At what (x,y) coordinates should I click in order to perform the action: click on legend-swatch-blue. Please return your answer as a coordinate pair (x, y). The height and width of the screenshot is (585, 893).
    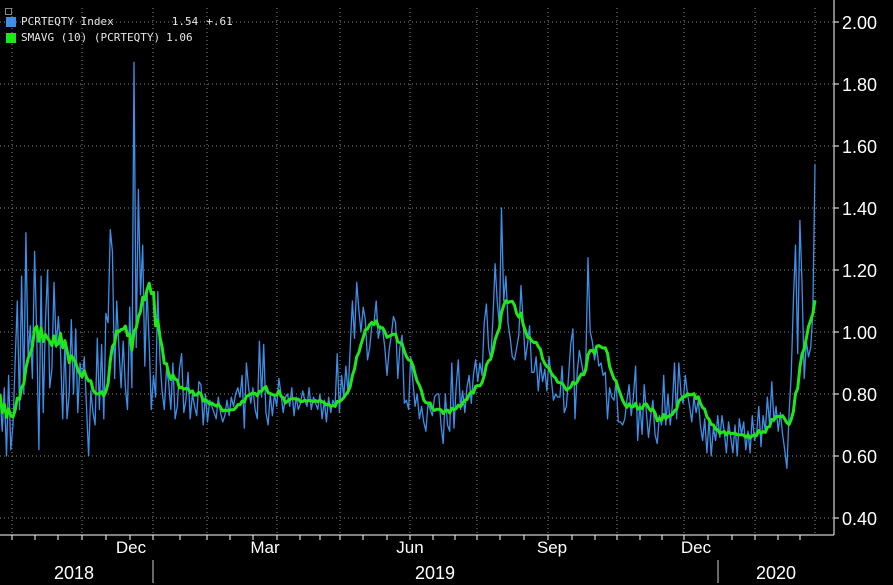
    Looking at the image, I should click on (11, 22).